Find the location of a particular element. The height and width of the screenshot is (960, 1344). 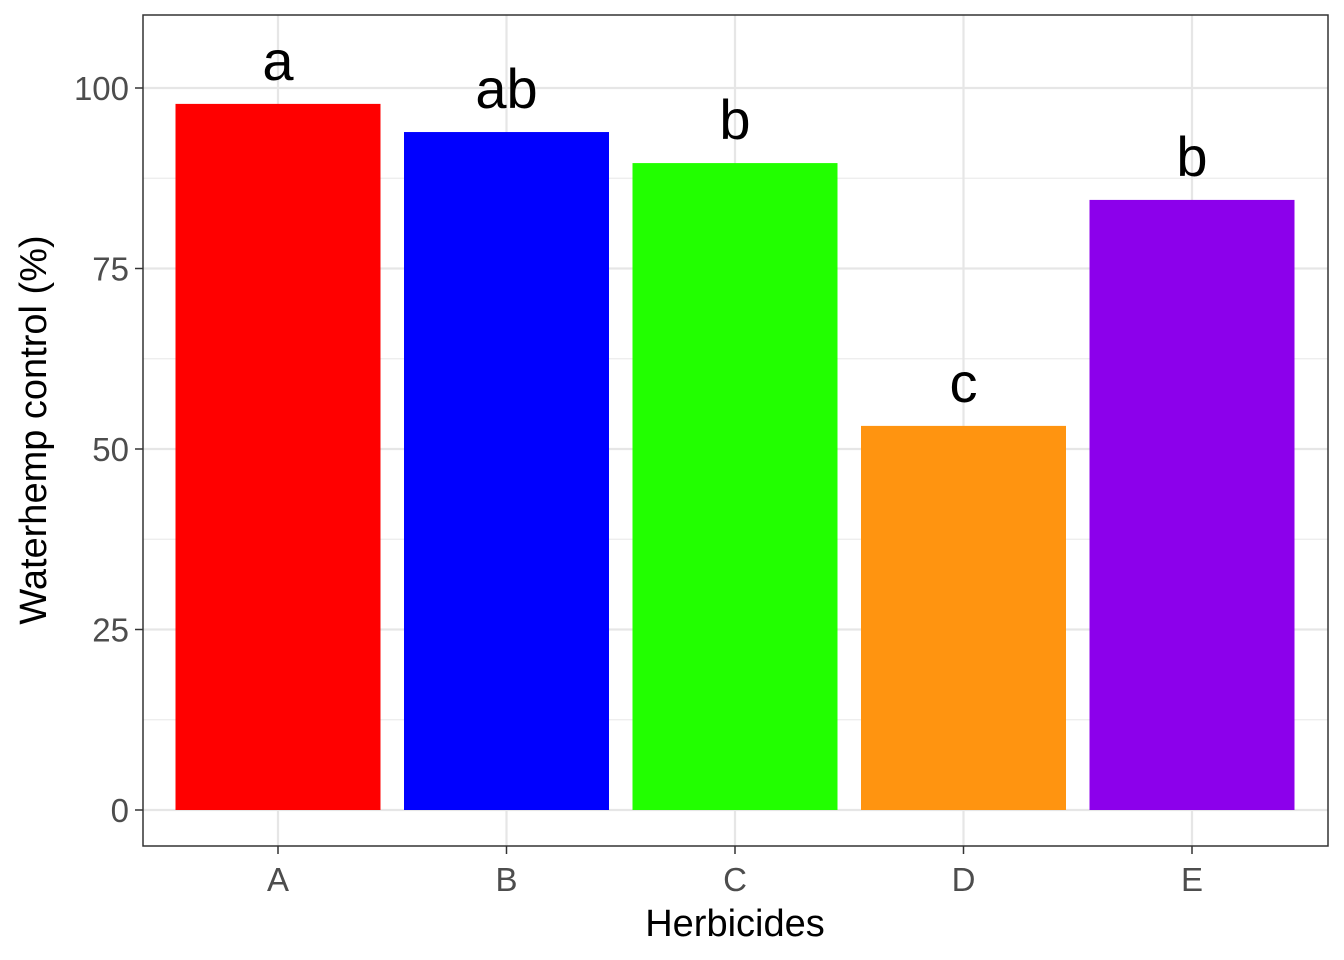

significance-letter-B: ab is located at coordinates (506, 88).